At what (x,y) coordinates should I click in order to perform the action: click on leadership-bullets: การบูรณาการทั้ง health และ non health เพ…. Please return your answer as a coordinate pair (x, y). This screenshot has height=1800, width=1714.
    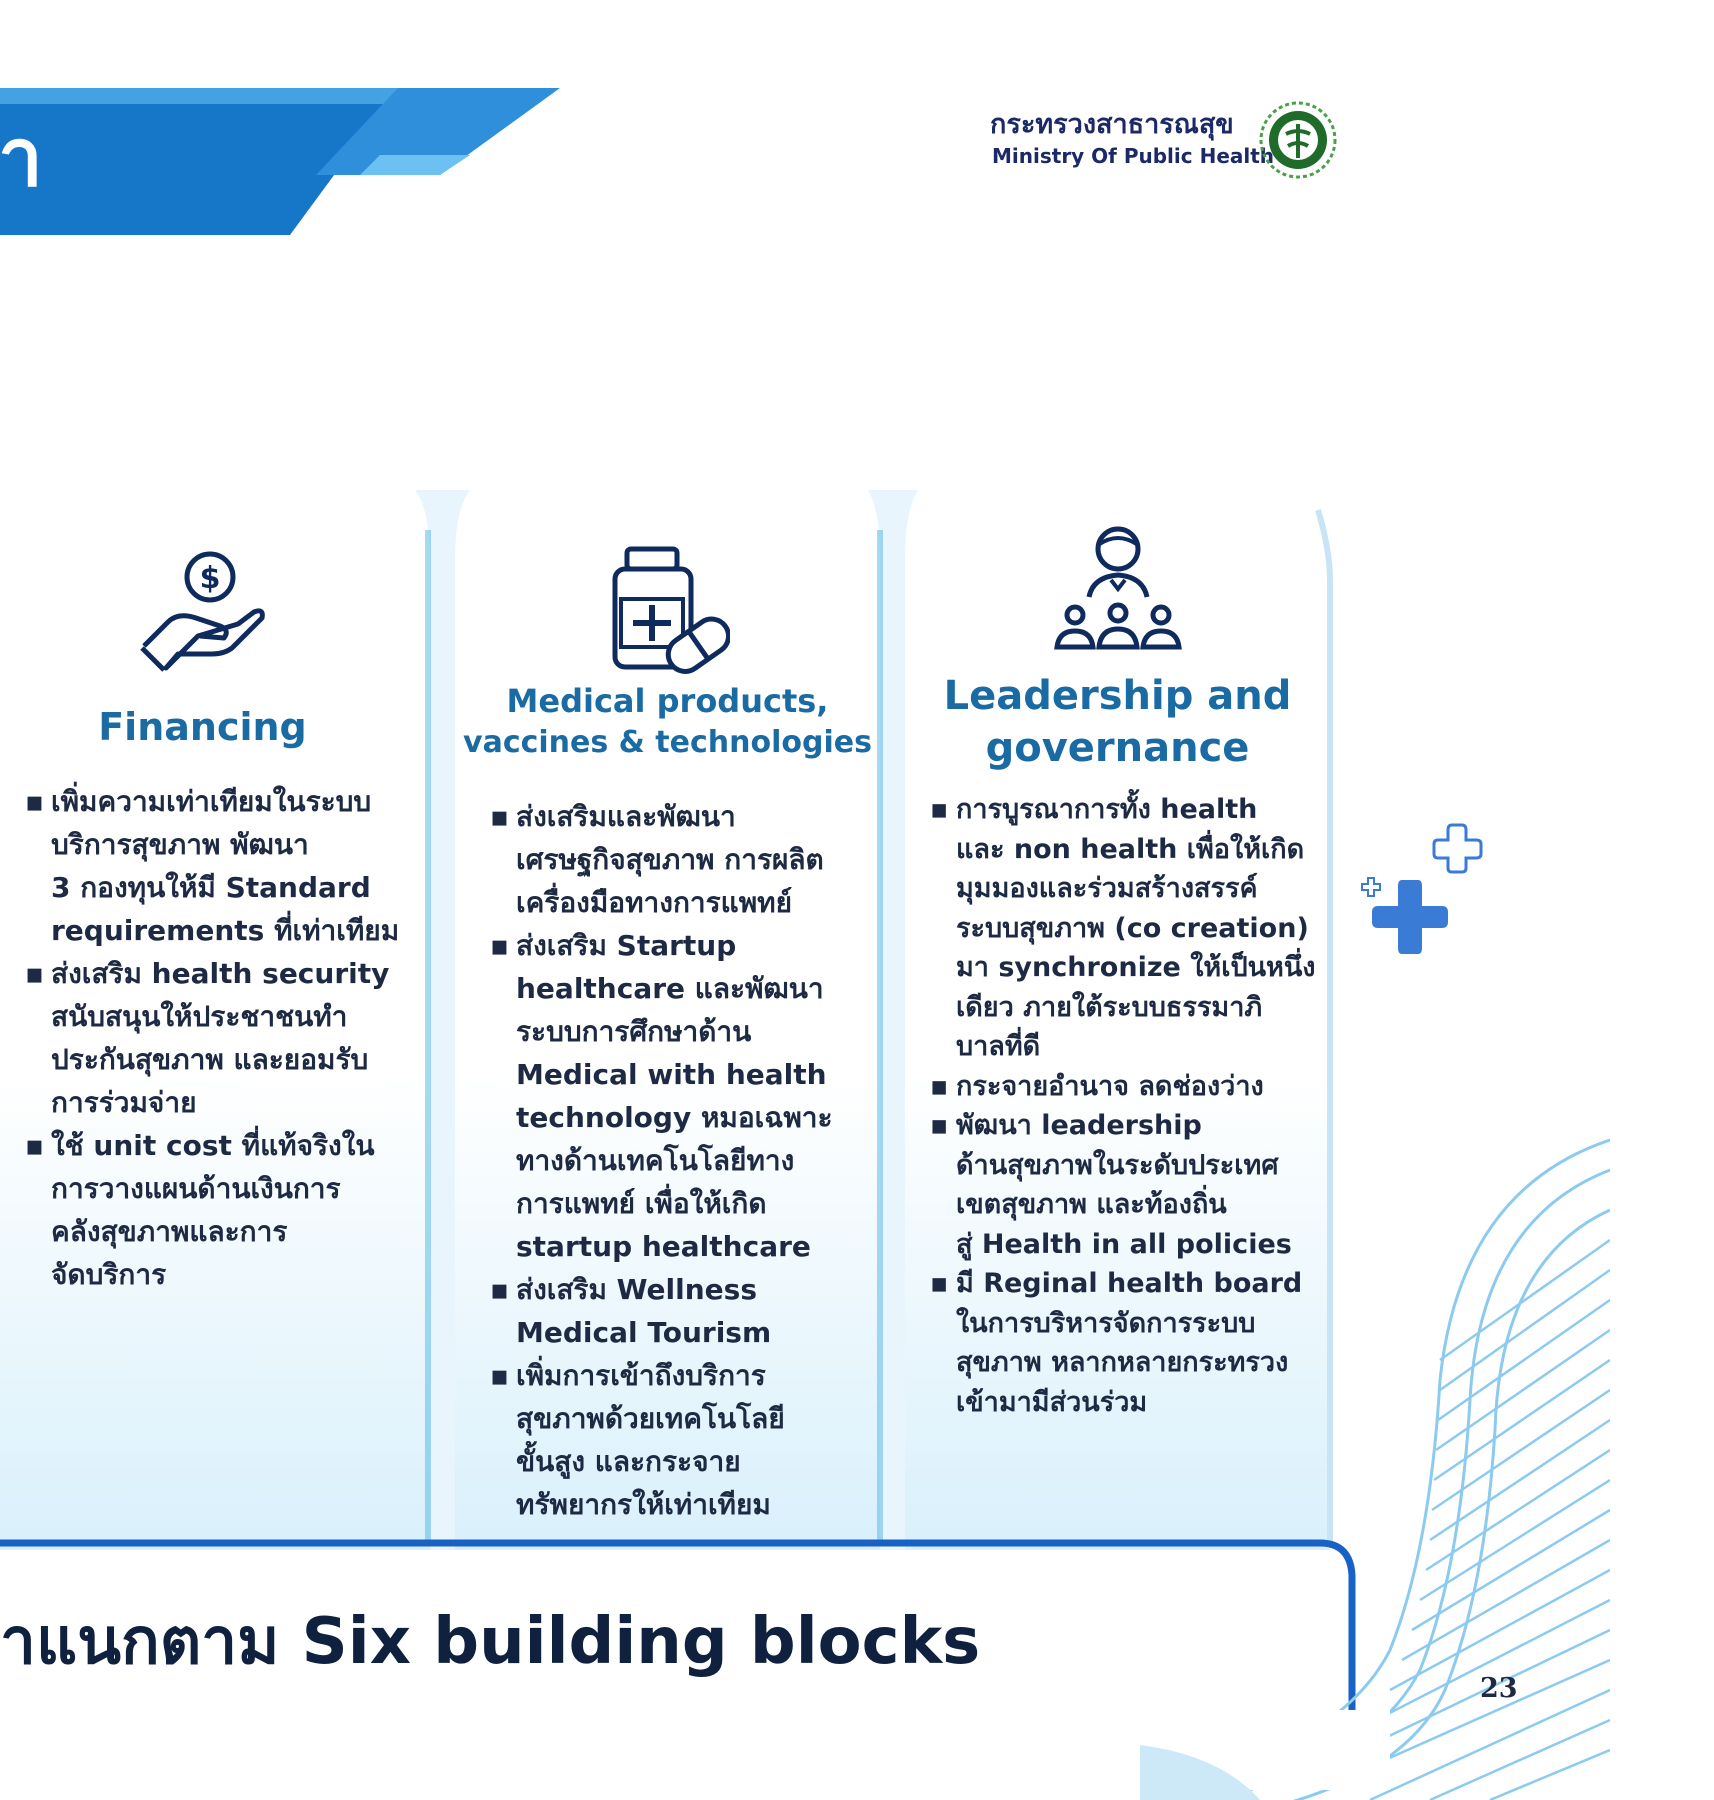
    Looking at the image, I should click on (1135, 1106).